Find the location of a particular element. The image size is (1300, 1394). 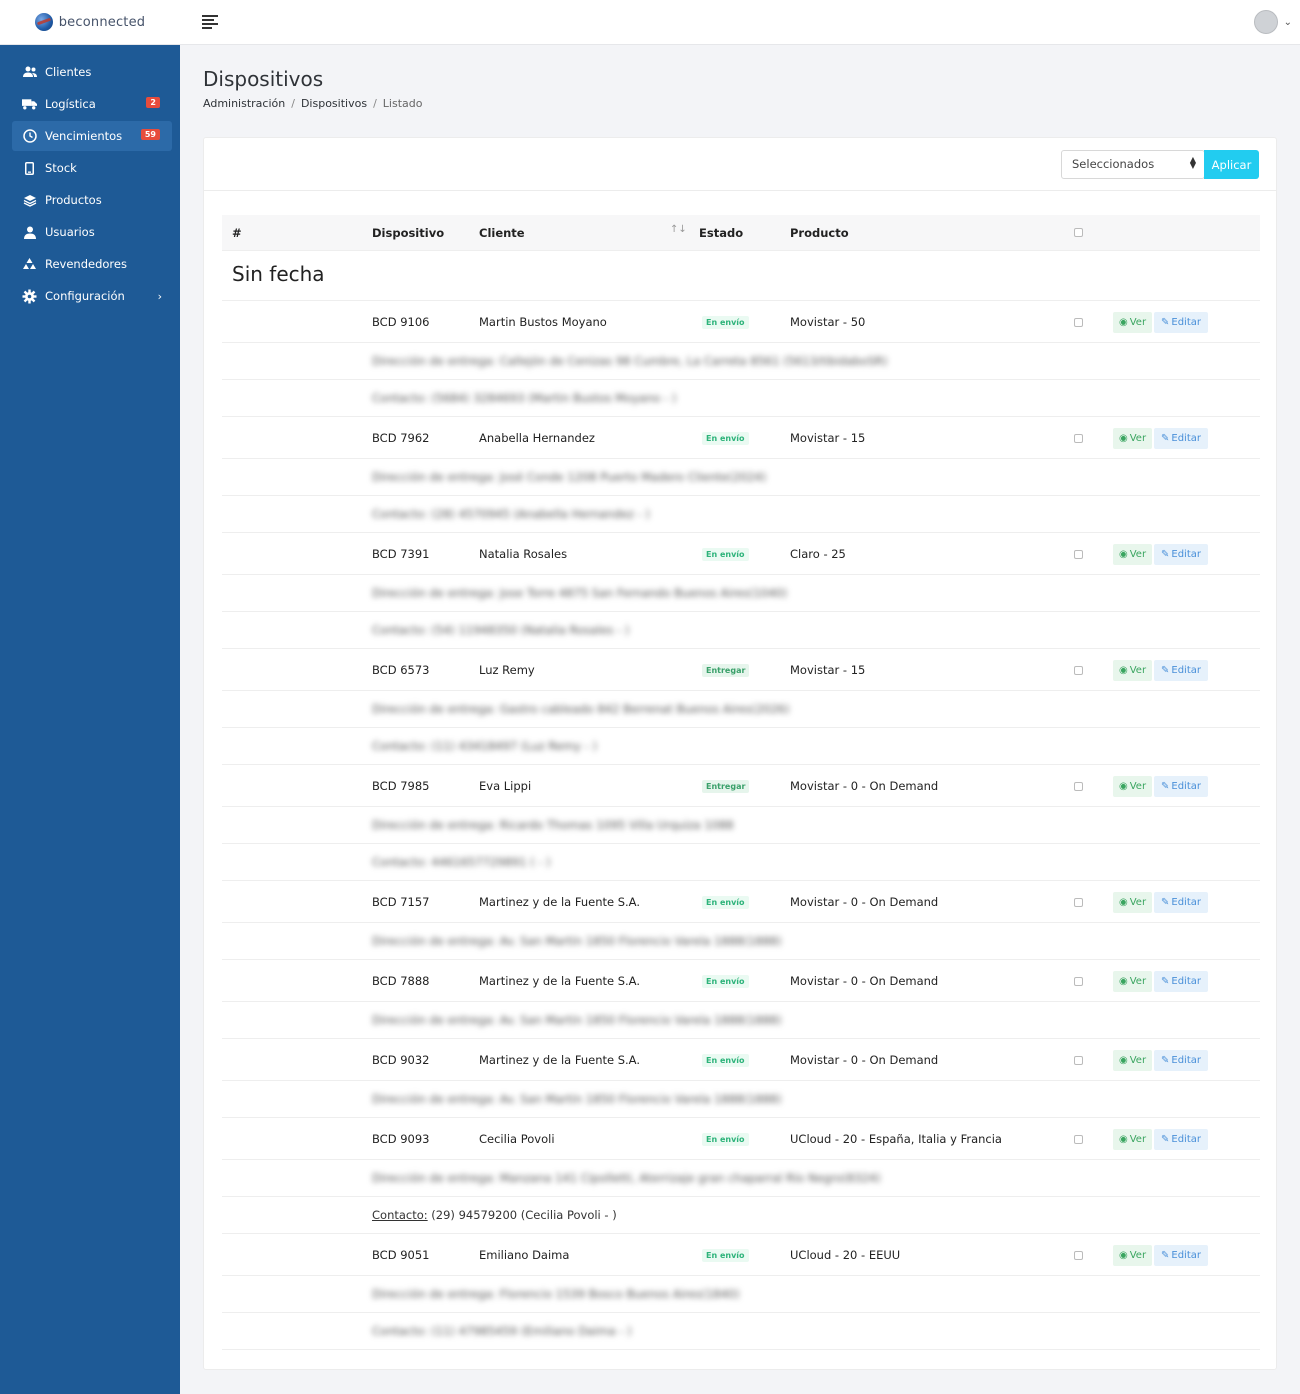

header-estado: Estado is located at coordinates (721, 233).